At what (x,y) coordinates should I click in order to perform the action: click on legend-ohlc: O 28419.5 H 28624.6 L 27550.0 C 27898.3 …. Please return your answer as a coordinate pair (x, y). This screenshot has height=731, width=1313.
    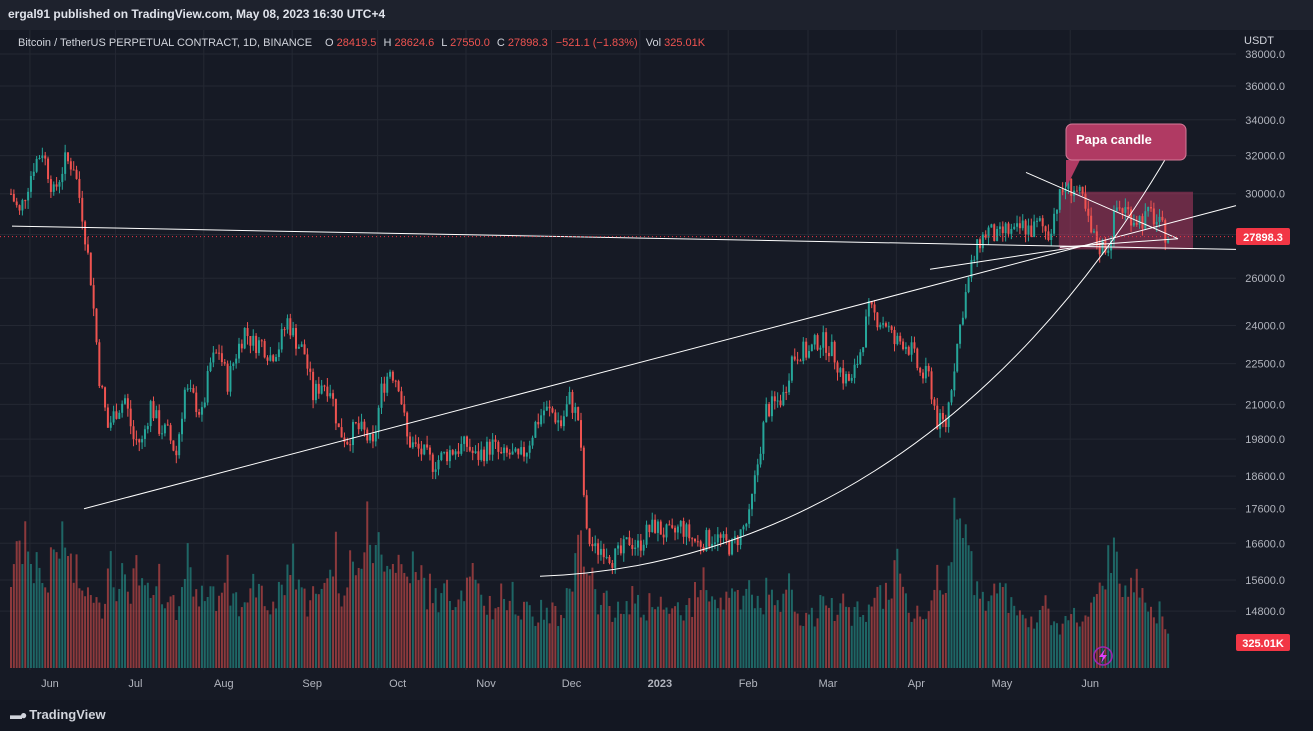
    Looking at the image, I should click on (515, 43).